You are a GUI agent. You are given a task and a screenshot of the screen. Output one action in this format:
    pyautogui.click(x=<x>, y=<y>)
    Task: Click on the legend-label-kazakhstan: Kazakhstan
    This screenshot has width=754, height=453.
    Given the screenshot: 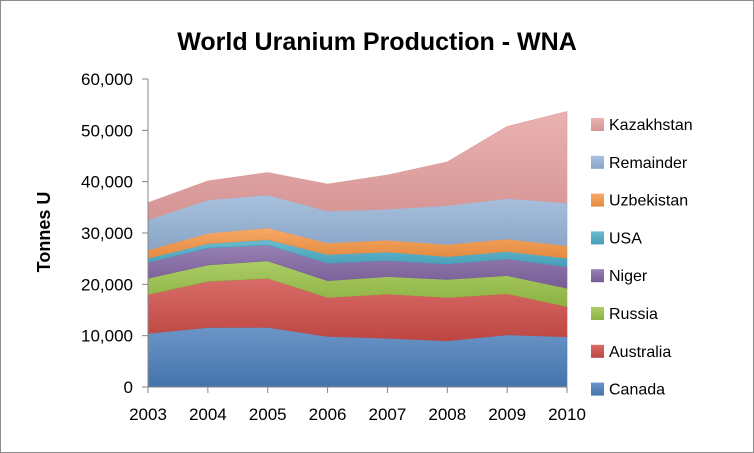 What is the action you would take?
    pyautogui.click(x=651, y=125)
    